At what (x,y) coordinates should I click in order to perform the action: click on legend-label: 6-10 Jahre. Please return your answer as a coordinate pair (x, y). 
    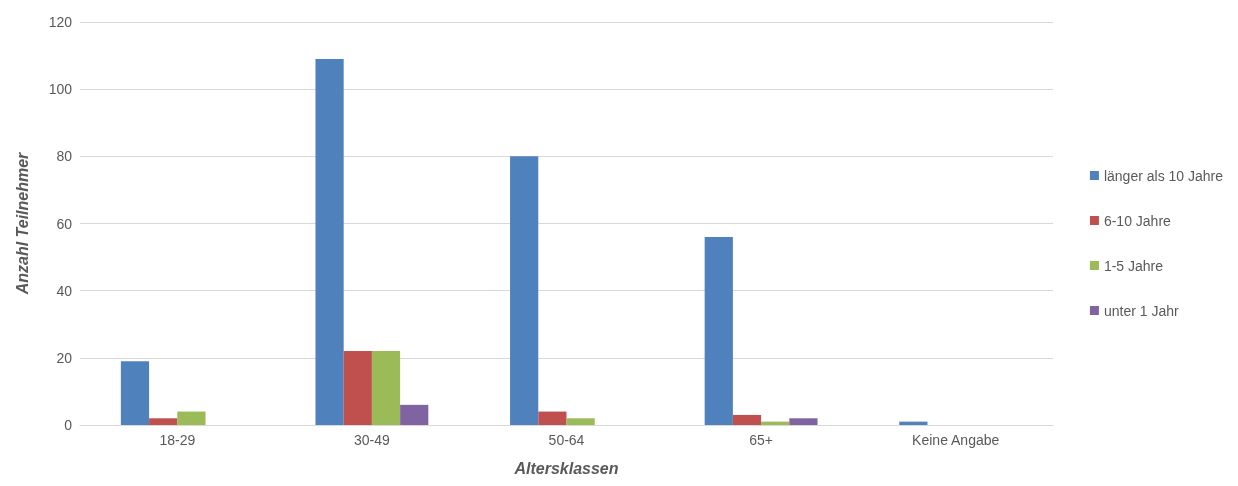
    Looking at the image, I should click on (1137, 220).